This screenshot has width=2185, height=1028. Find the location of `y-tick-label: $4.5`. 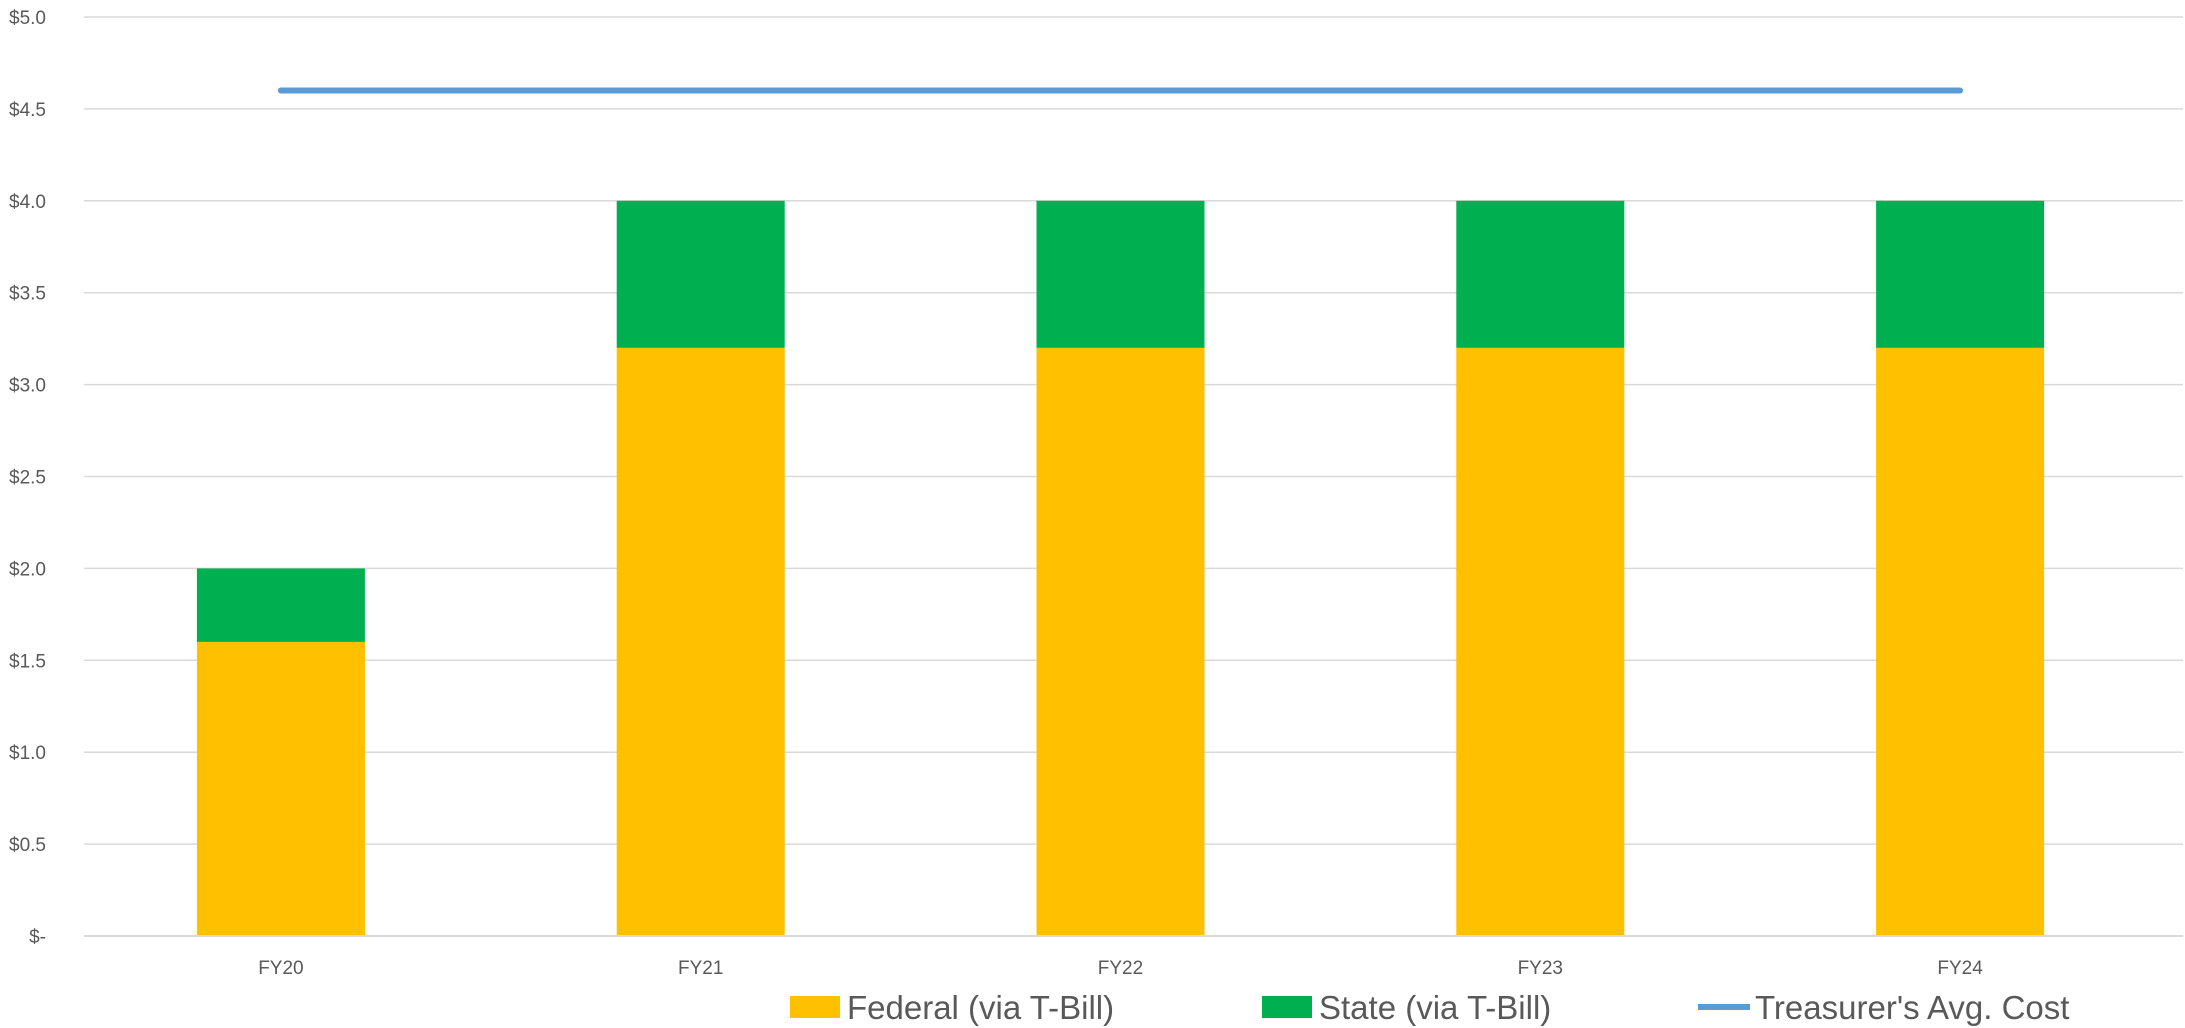

y-tick-label: $4.5 is located at coordinates (27, 110).